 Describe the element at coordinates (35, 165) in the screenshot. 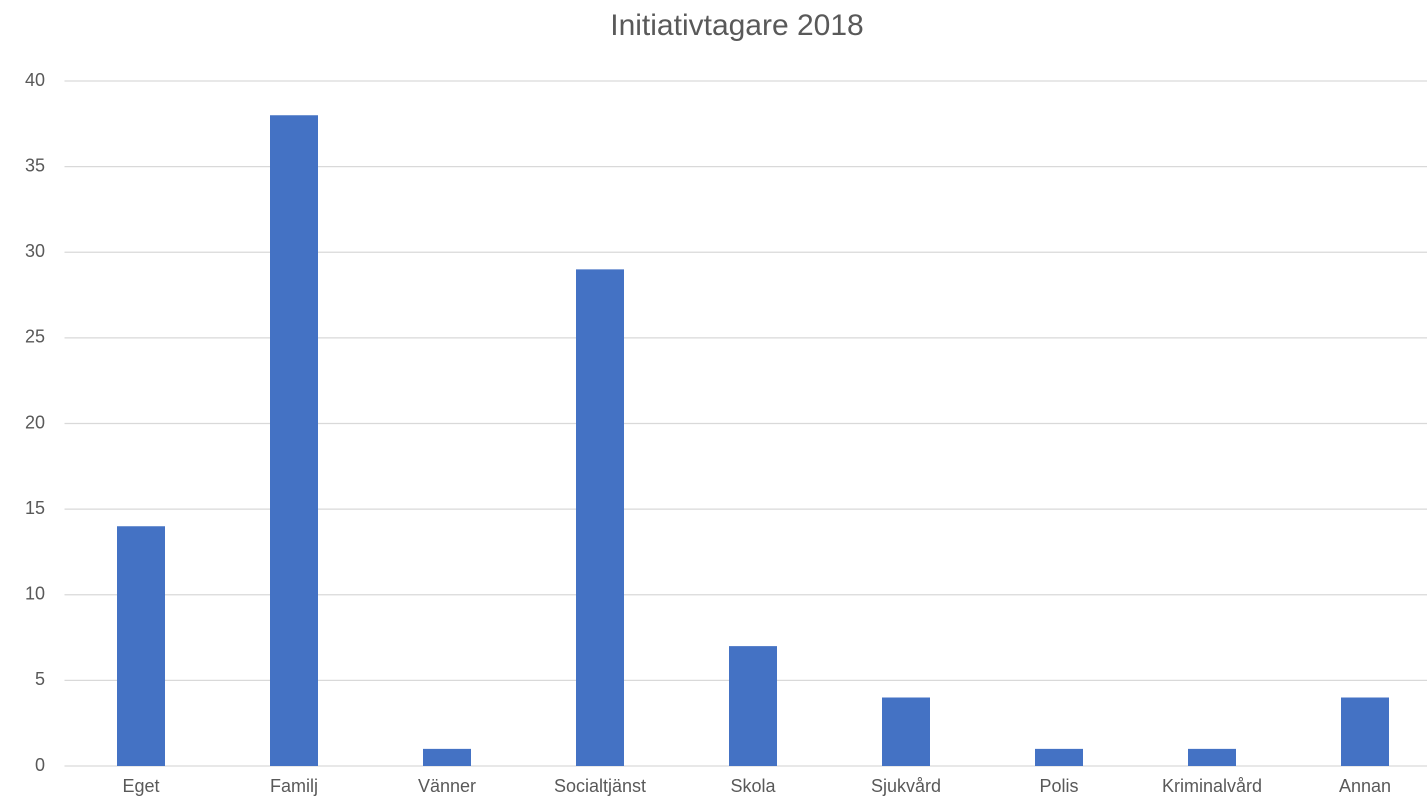

I see `y-tick-label: 35` at that location.